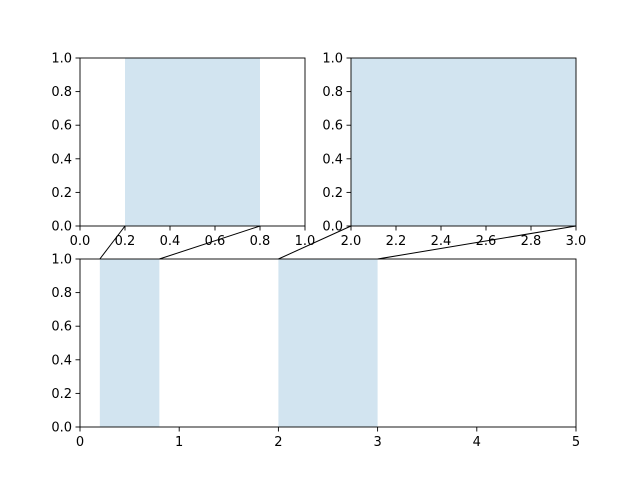 The height and width of the screenshot is (480, 640). I want to click on x-tick-label: 0.0, so click(80, 241).